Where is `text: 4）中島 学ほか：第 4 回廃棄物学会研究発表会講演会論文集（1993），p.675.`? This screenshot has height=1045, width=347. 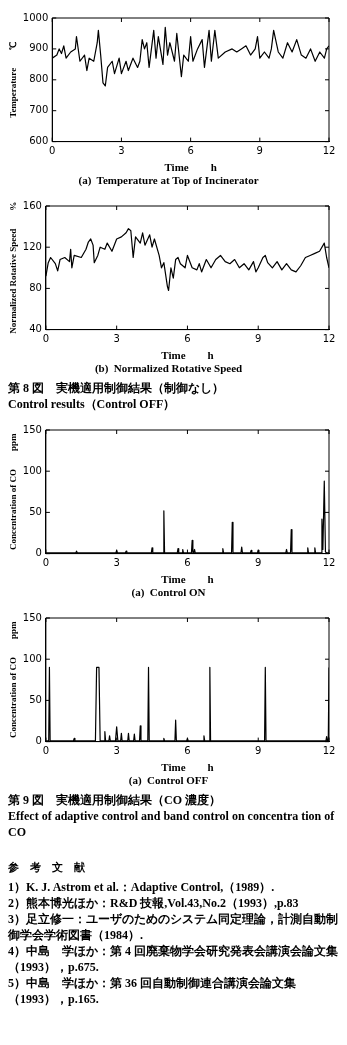 text: 4）中島 学ほか：第 4 回廃棄物学会研究発表会講演会論文集（1993），p.675. is located at coordinates (173, 959).